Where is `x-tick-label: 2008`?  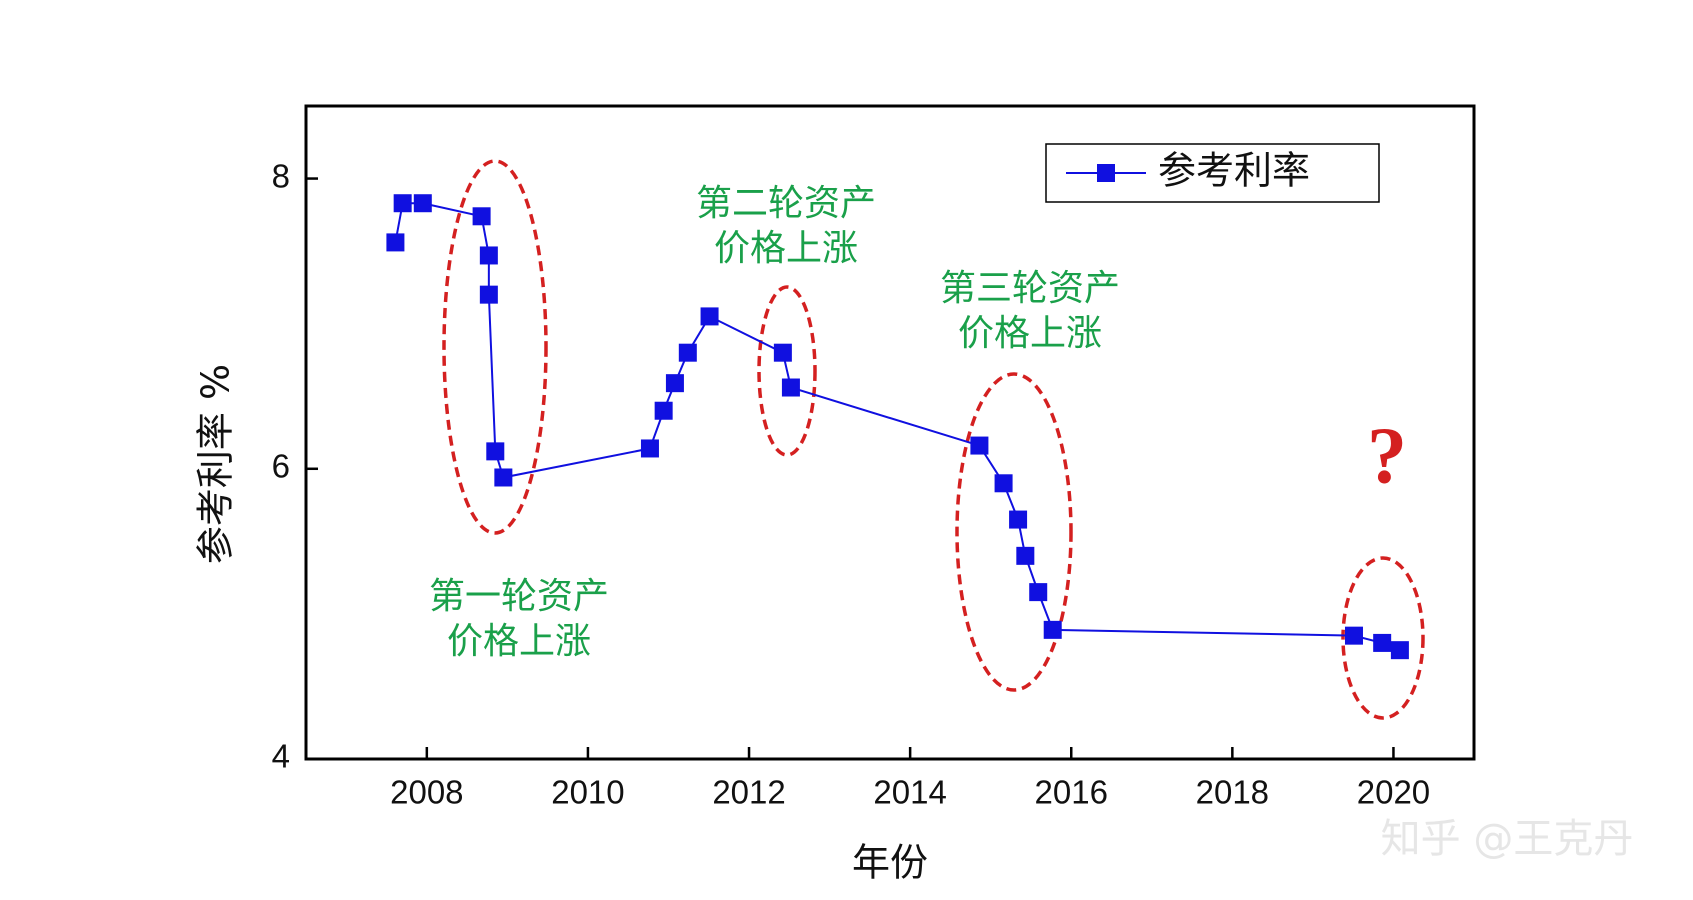
x-tick-label: 2008 is located at coordinates (426, 792).